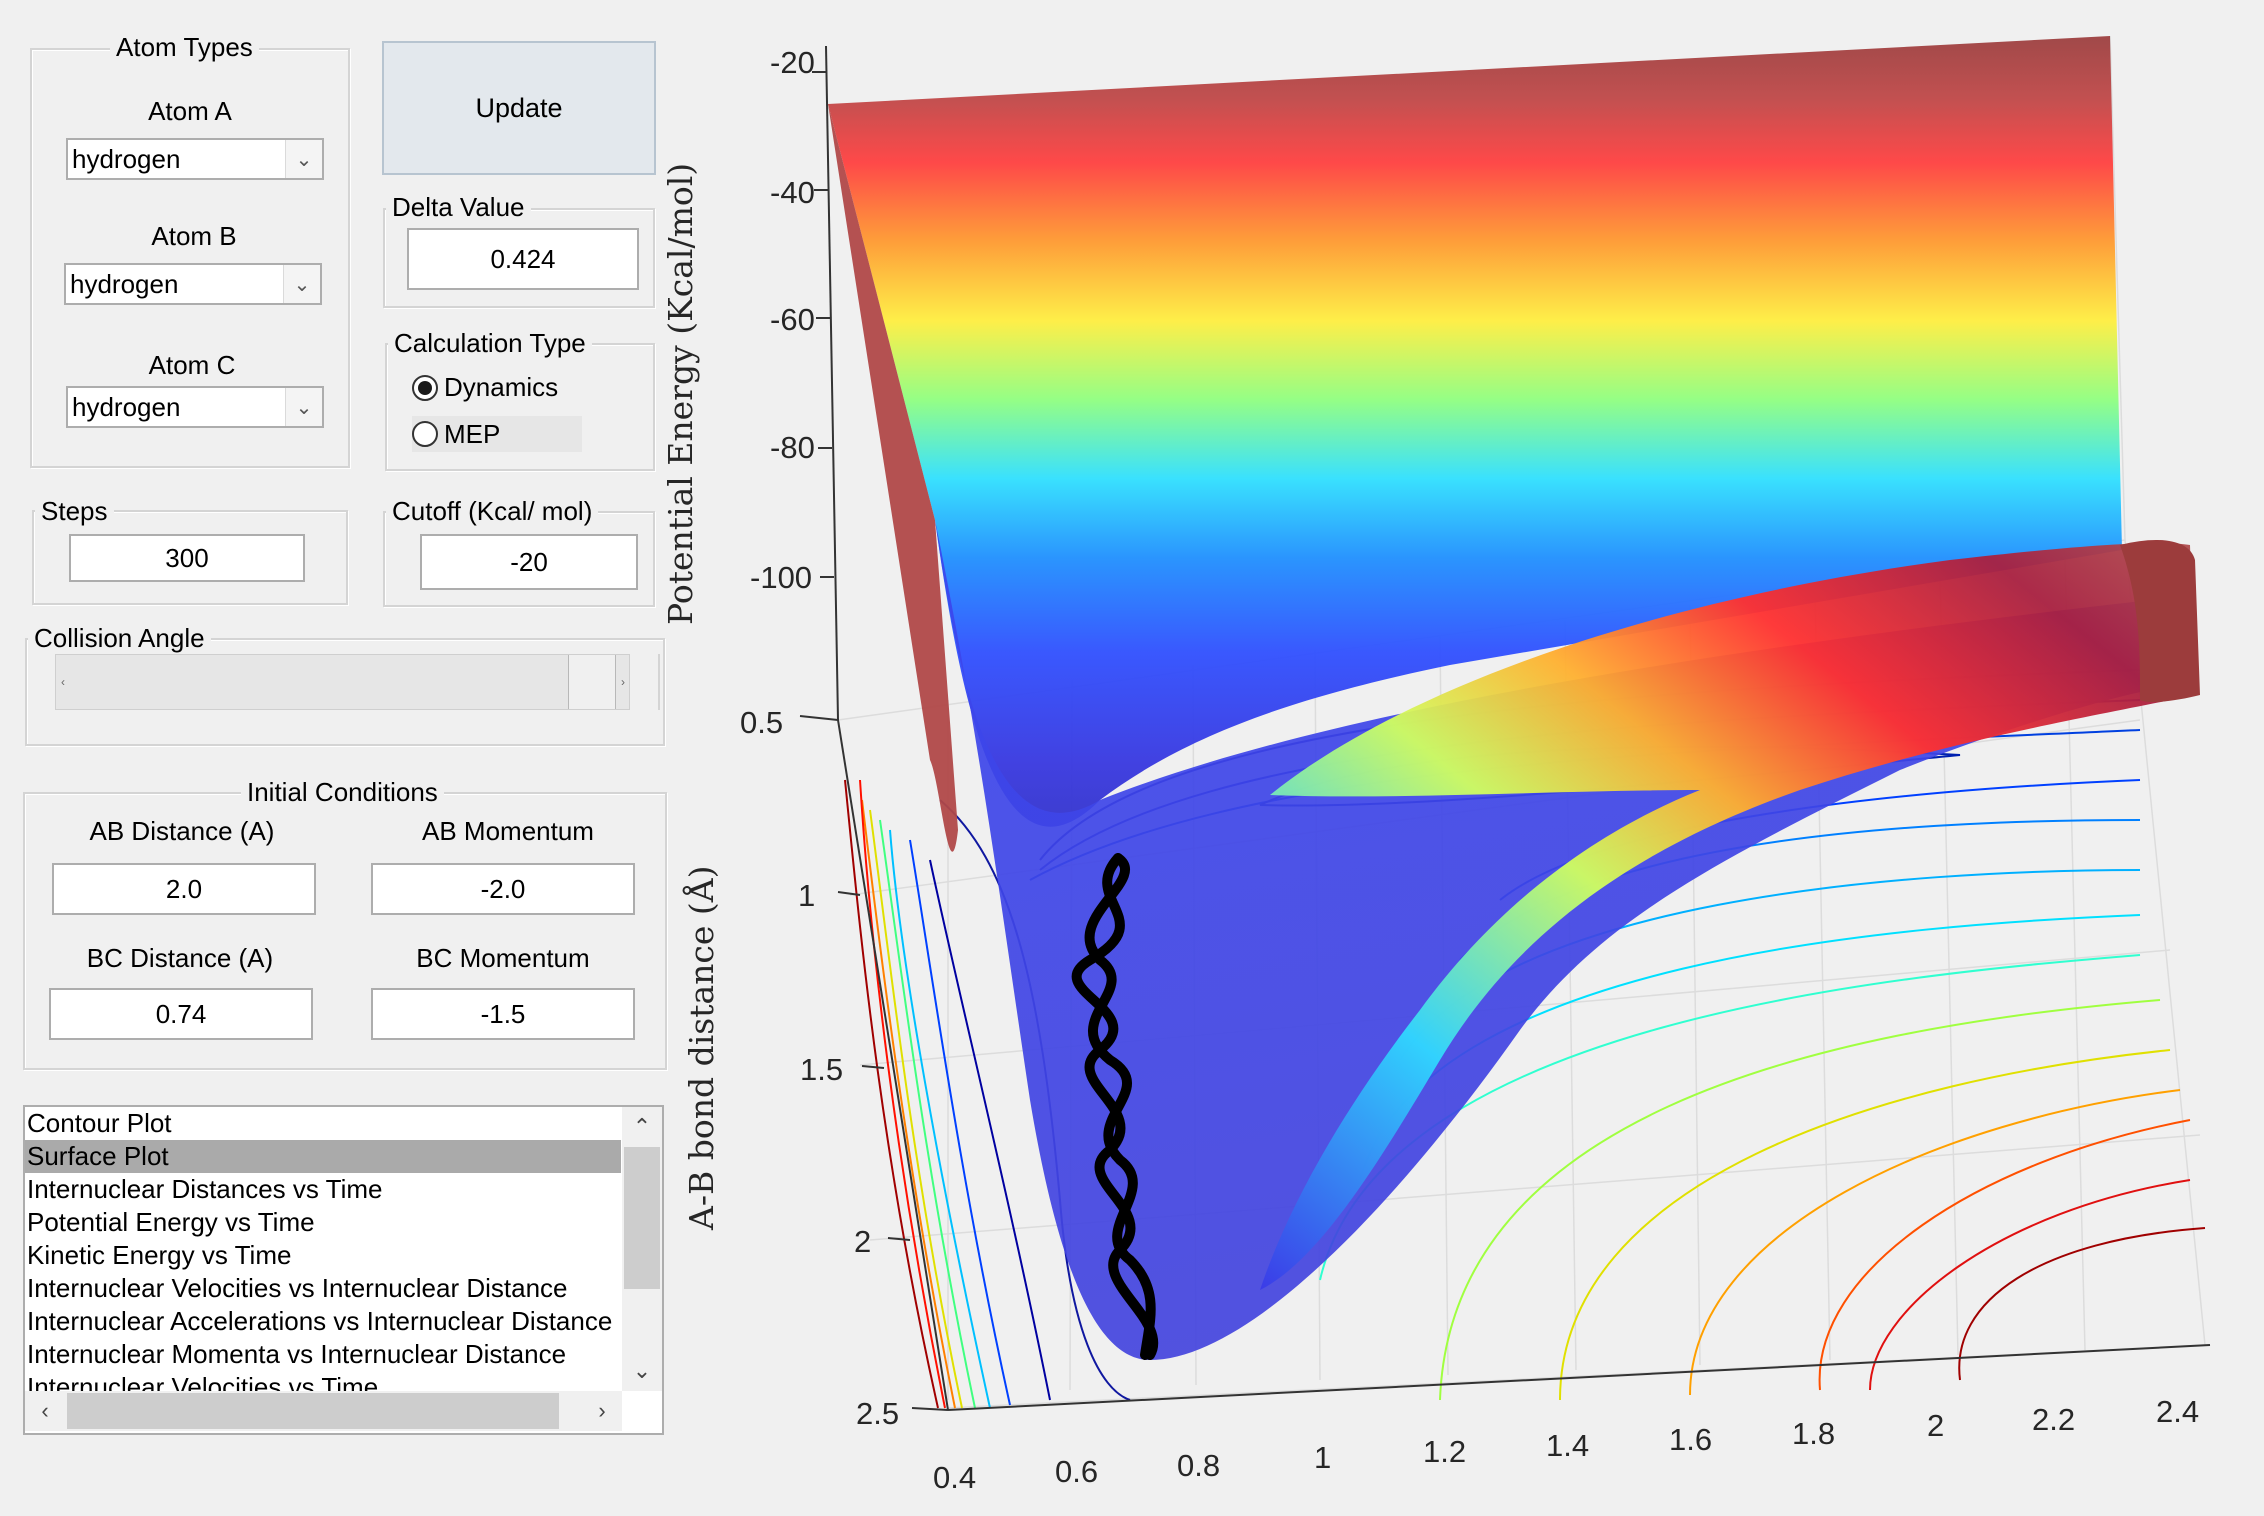 This screenshot has height=1516, width=2264. I want to click on atom-a-label: Atom A, so click(190, 111).